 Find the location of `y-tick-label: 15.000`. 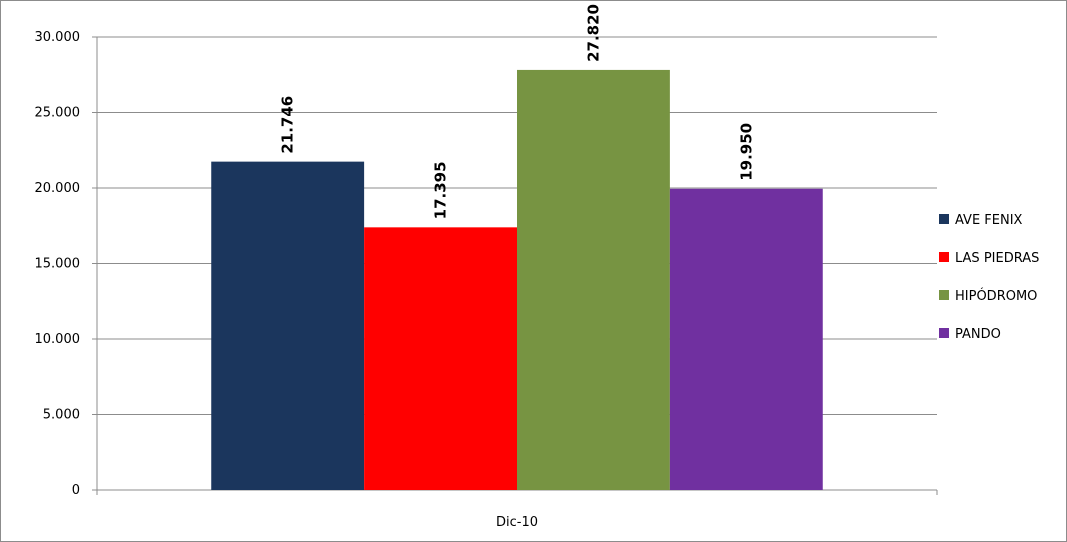

y-tick-label: 15.000 is located at coordinates (58, 264).